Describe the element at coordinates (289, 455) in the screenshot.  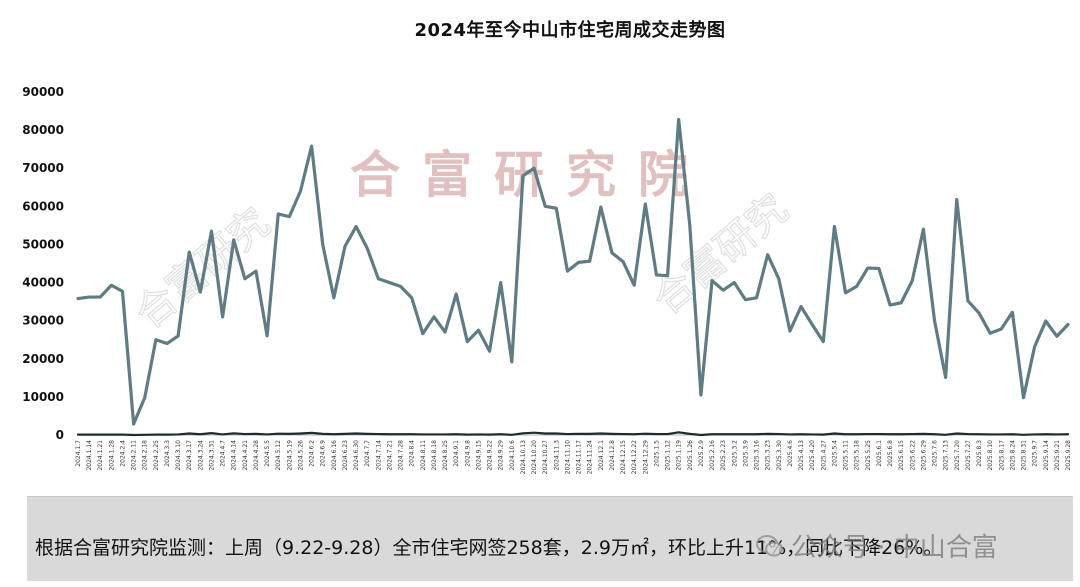
I see `x-tick-label: 2024.5.19` at that location.